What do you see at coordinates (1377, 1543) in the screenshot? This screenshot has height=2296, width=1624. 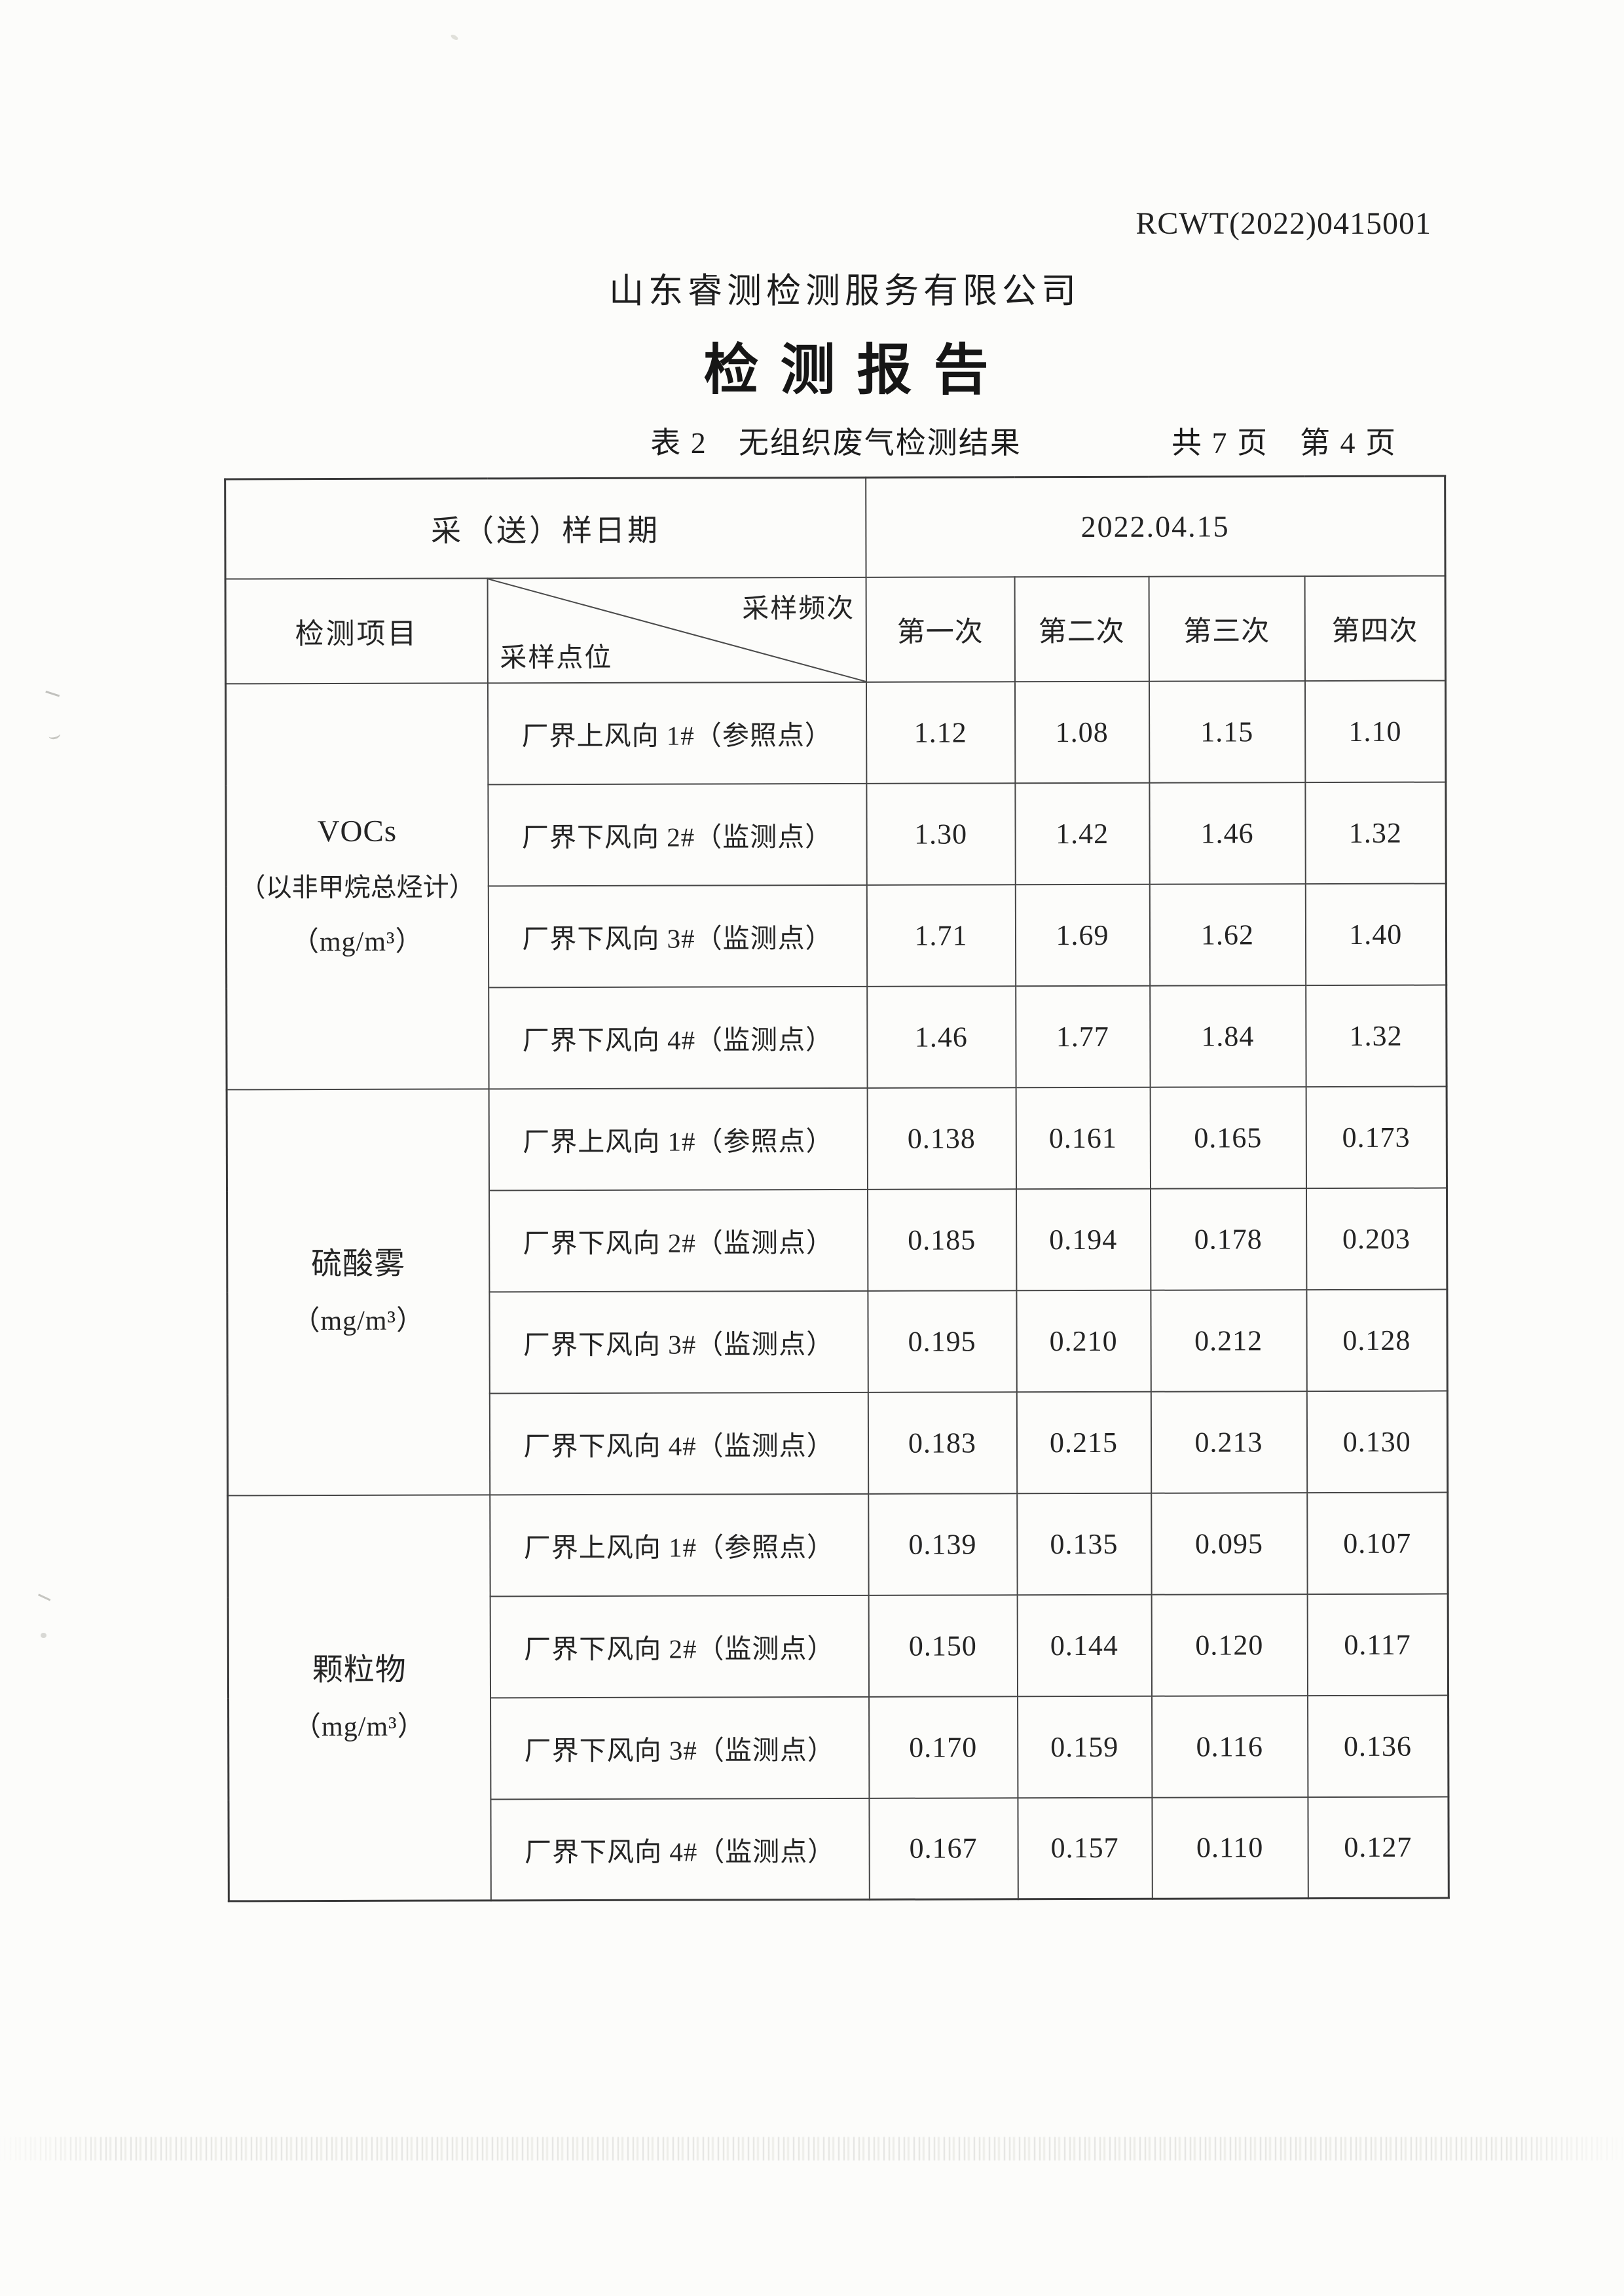 I see `result-value-cell: 0.107` at bounding box center [1377, 1543].